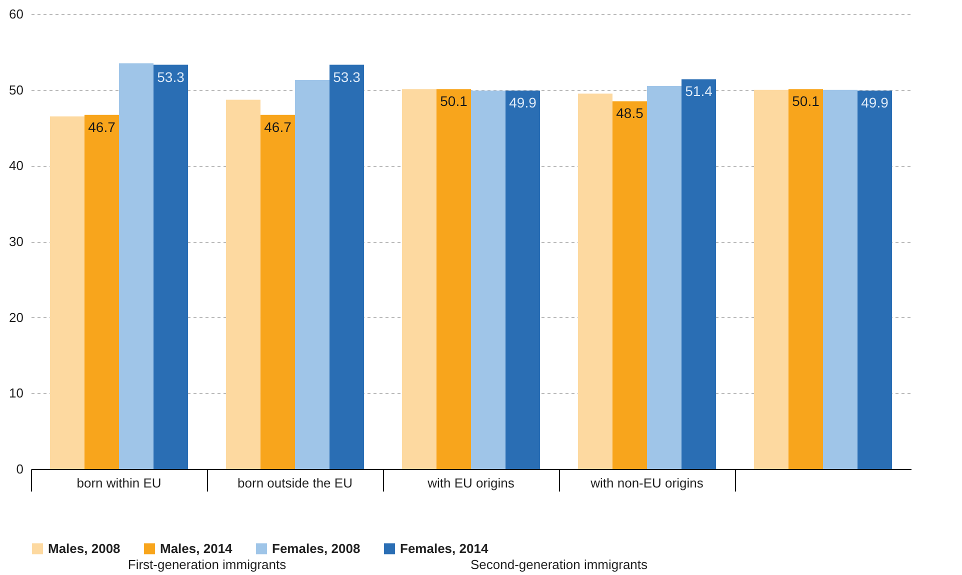  I want to click on data-label: 51.4, so click(699, 91).